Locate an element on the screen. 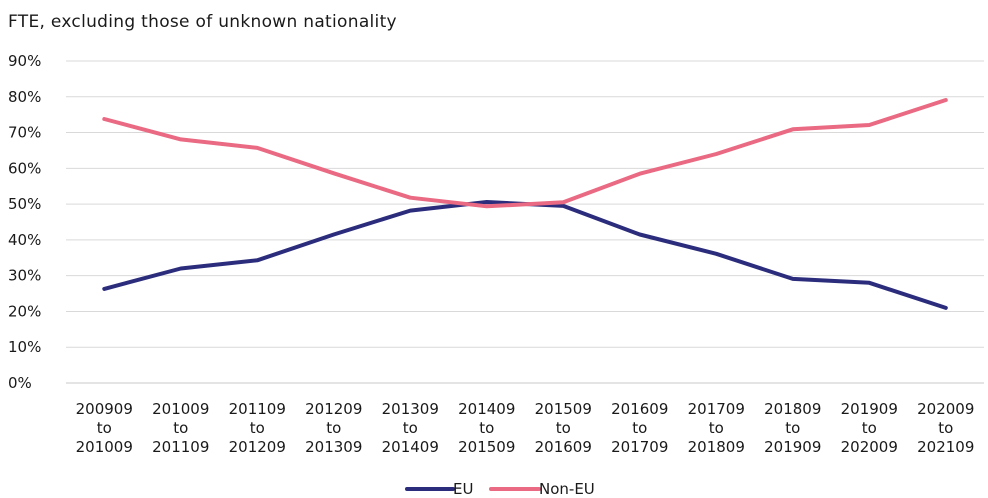  y-tick: 0% is located at coordinates (20, 383).